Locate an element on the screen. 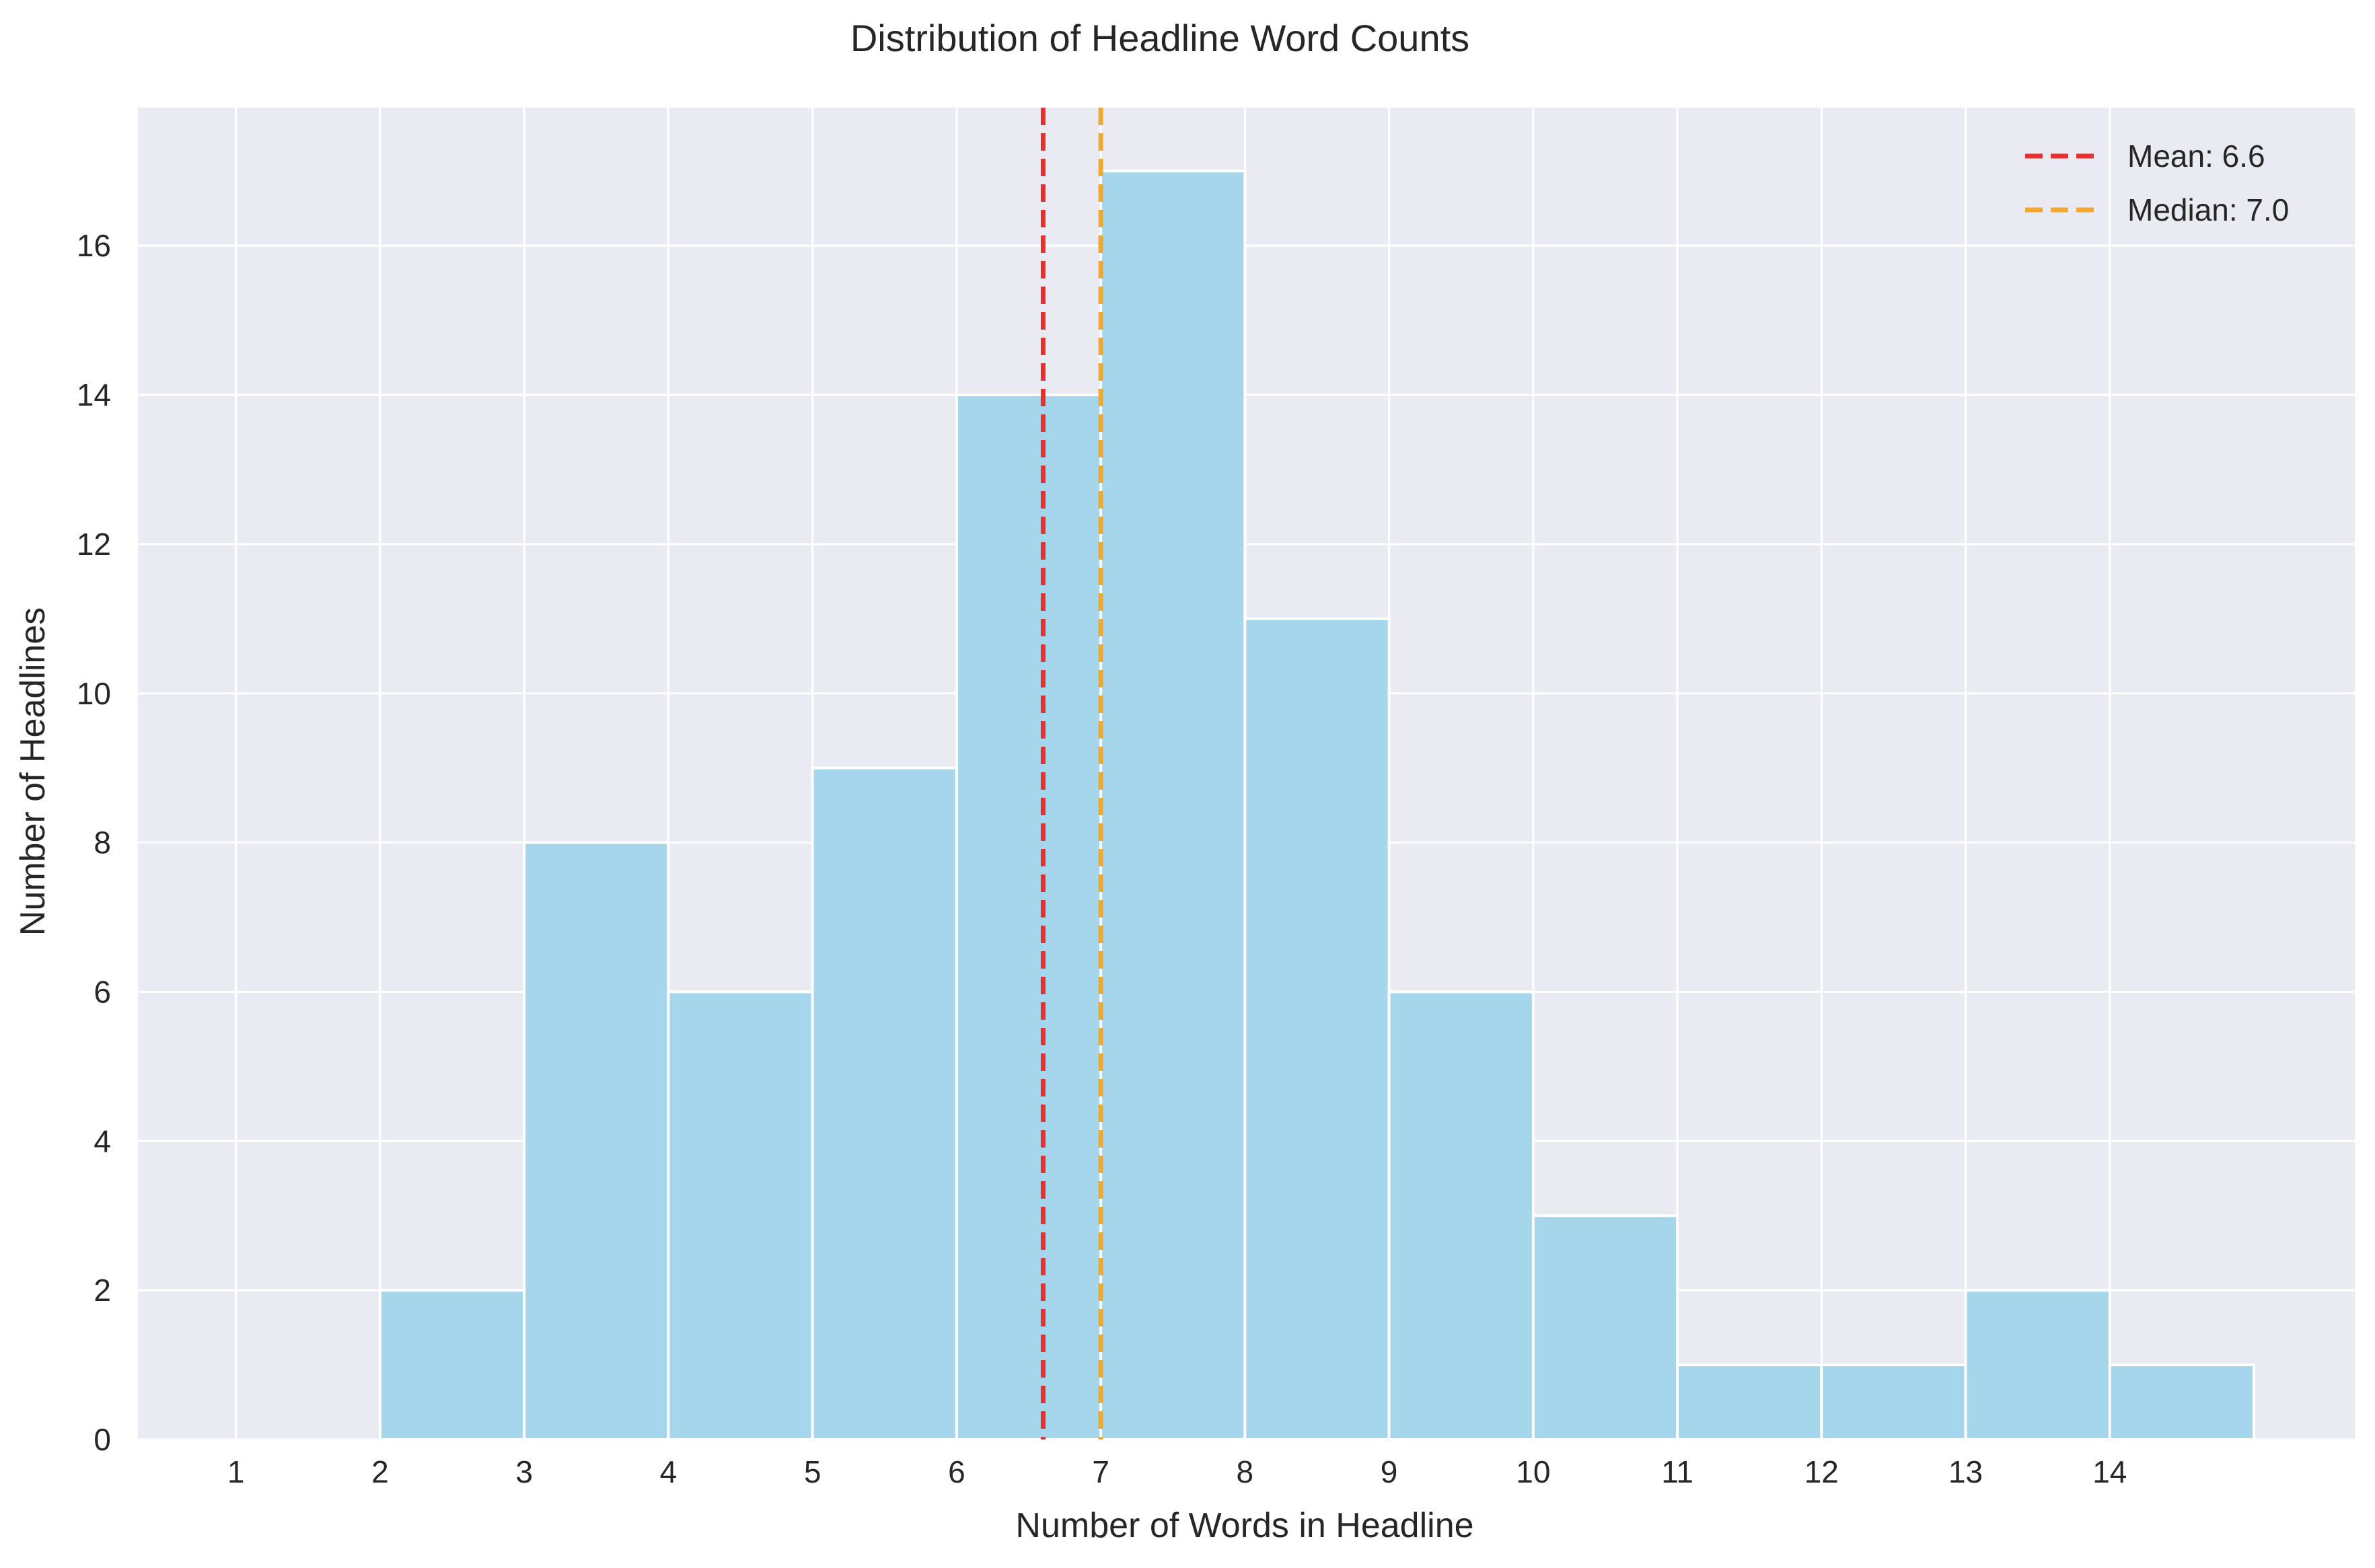 The image size is (2375, 1568). x-tick-label: 8 is located at coordinates (1246, 1472).